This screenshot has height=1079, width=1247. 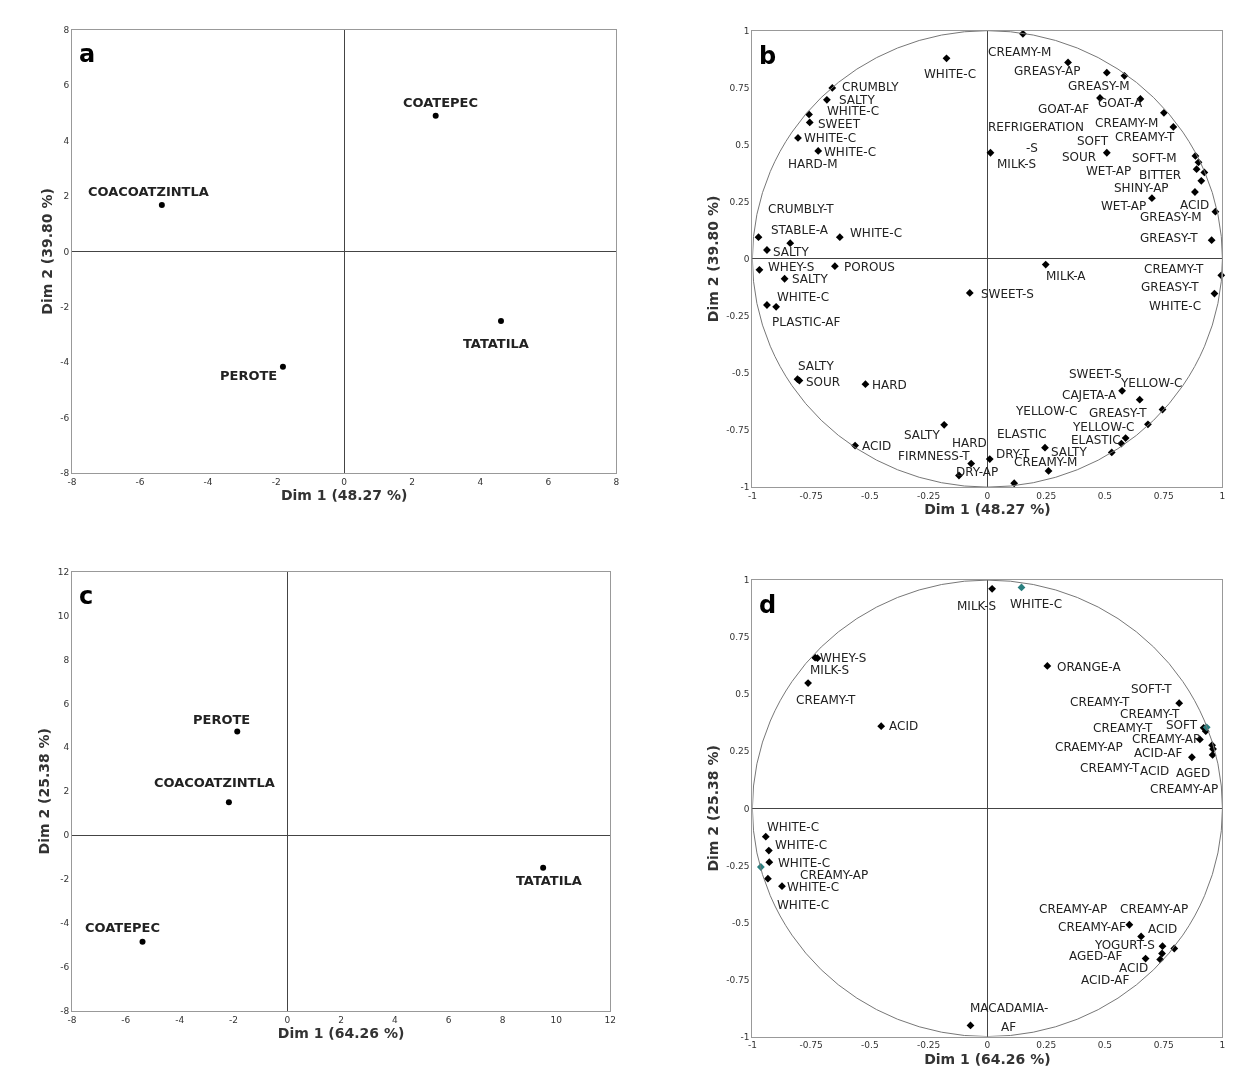 What do you see at coordinates (66, 703) in the screenshot?
I see `y-tick-label: 6` at bounding box center [66, 703].